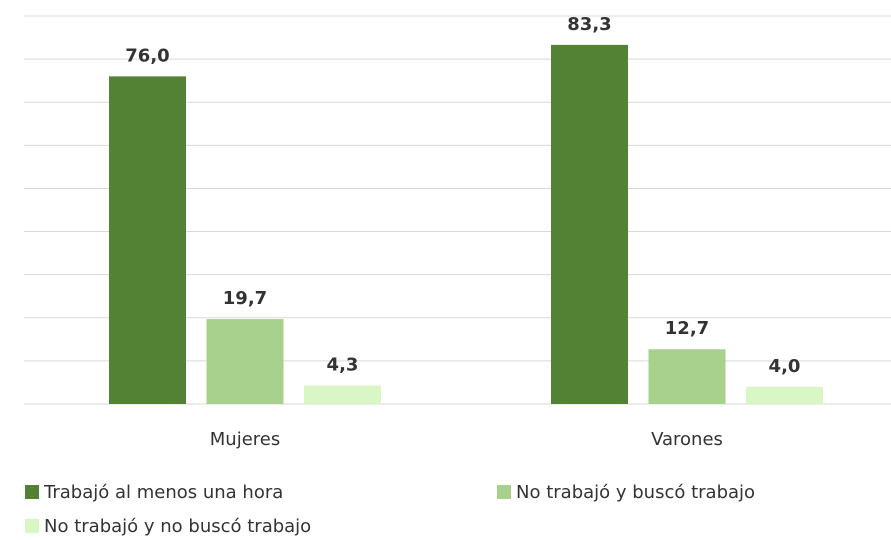 Image resolution: width=891 pixels, height=540 pixels. I want to click on legend-label: Trabajó al menos una hora, so click(163, 492).